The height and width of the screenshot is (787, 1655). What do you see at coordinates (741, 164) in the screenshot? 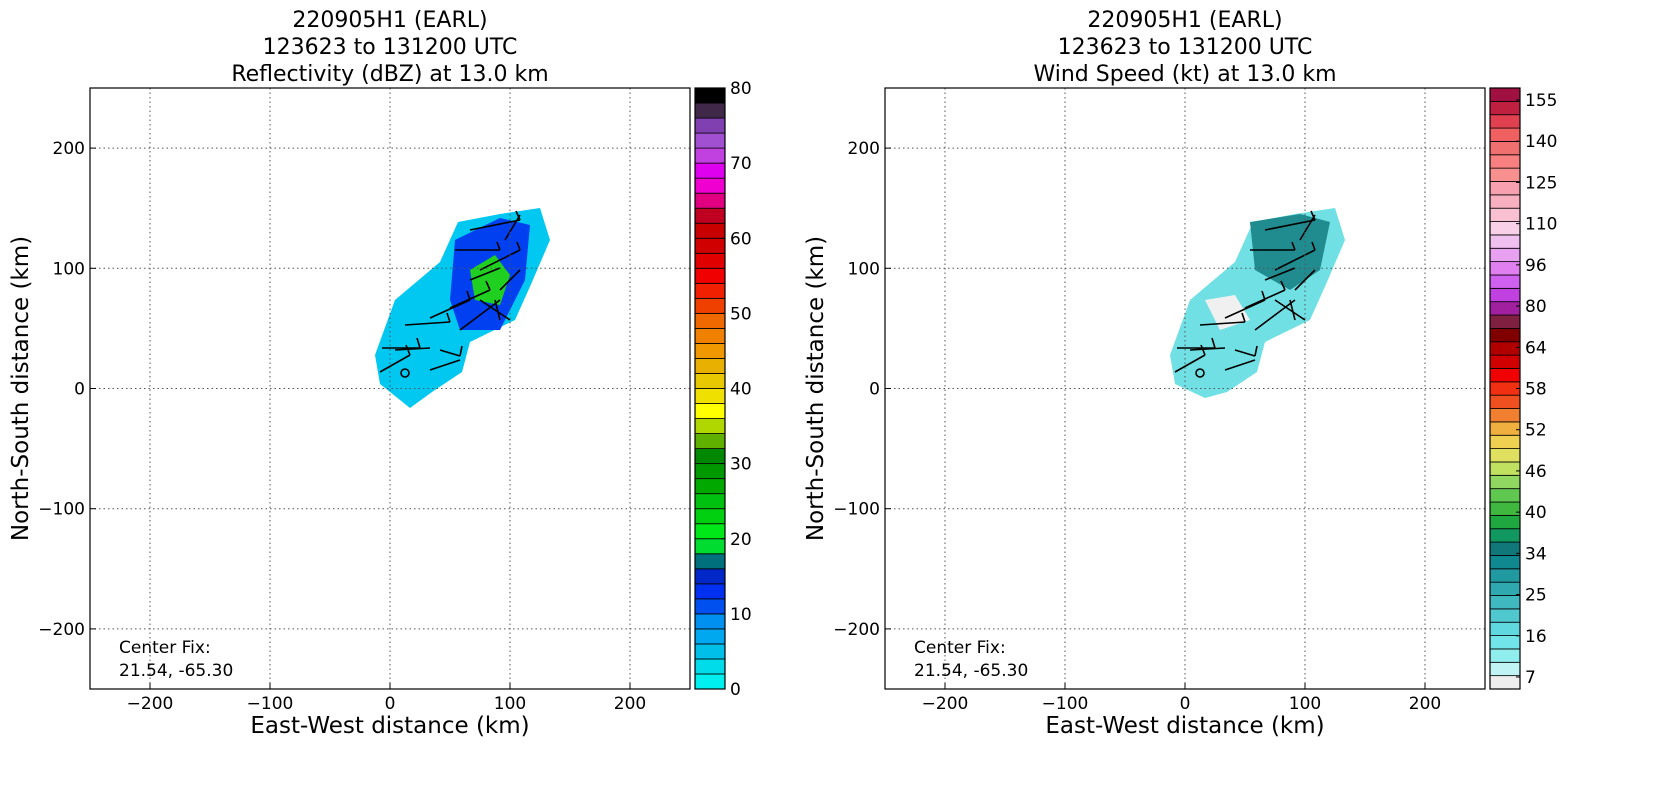
I see `colorbar-label: 70` at bounding box center [741, 164].